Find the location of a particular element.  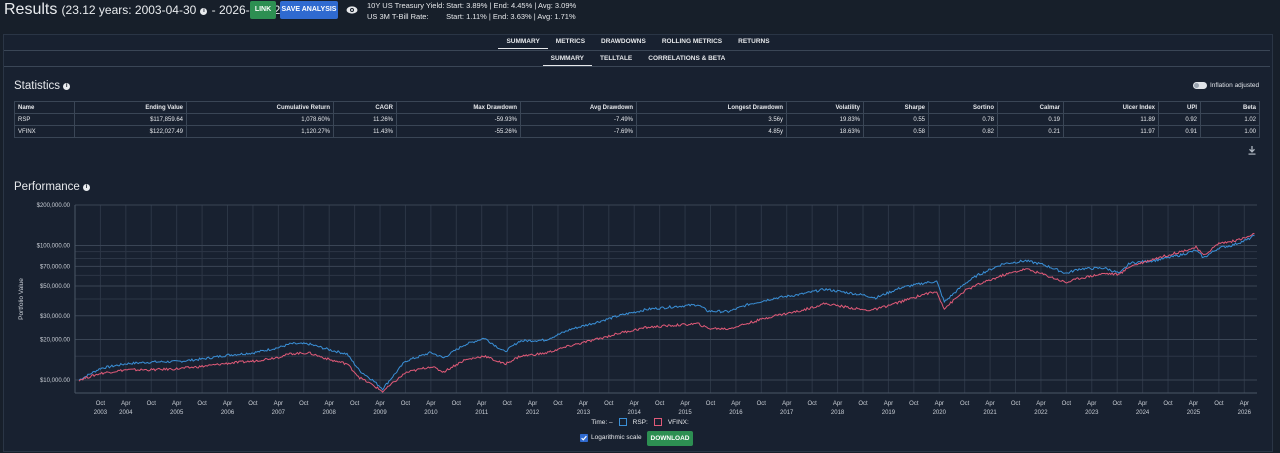

x-tick-year-label: 2005 is located at coordinates (177, 413).